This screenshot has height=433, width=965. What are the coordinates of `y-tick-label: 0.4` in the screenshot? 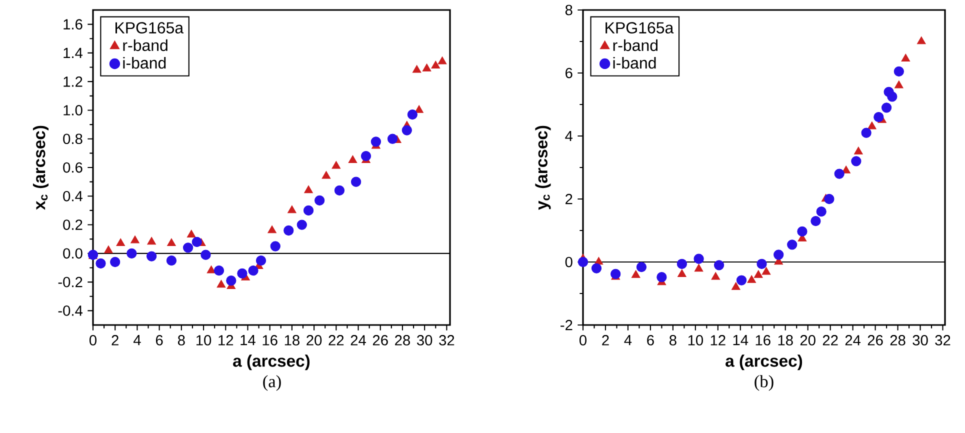 It's located at (73, 196).